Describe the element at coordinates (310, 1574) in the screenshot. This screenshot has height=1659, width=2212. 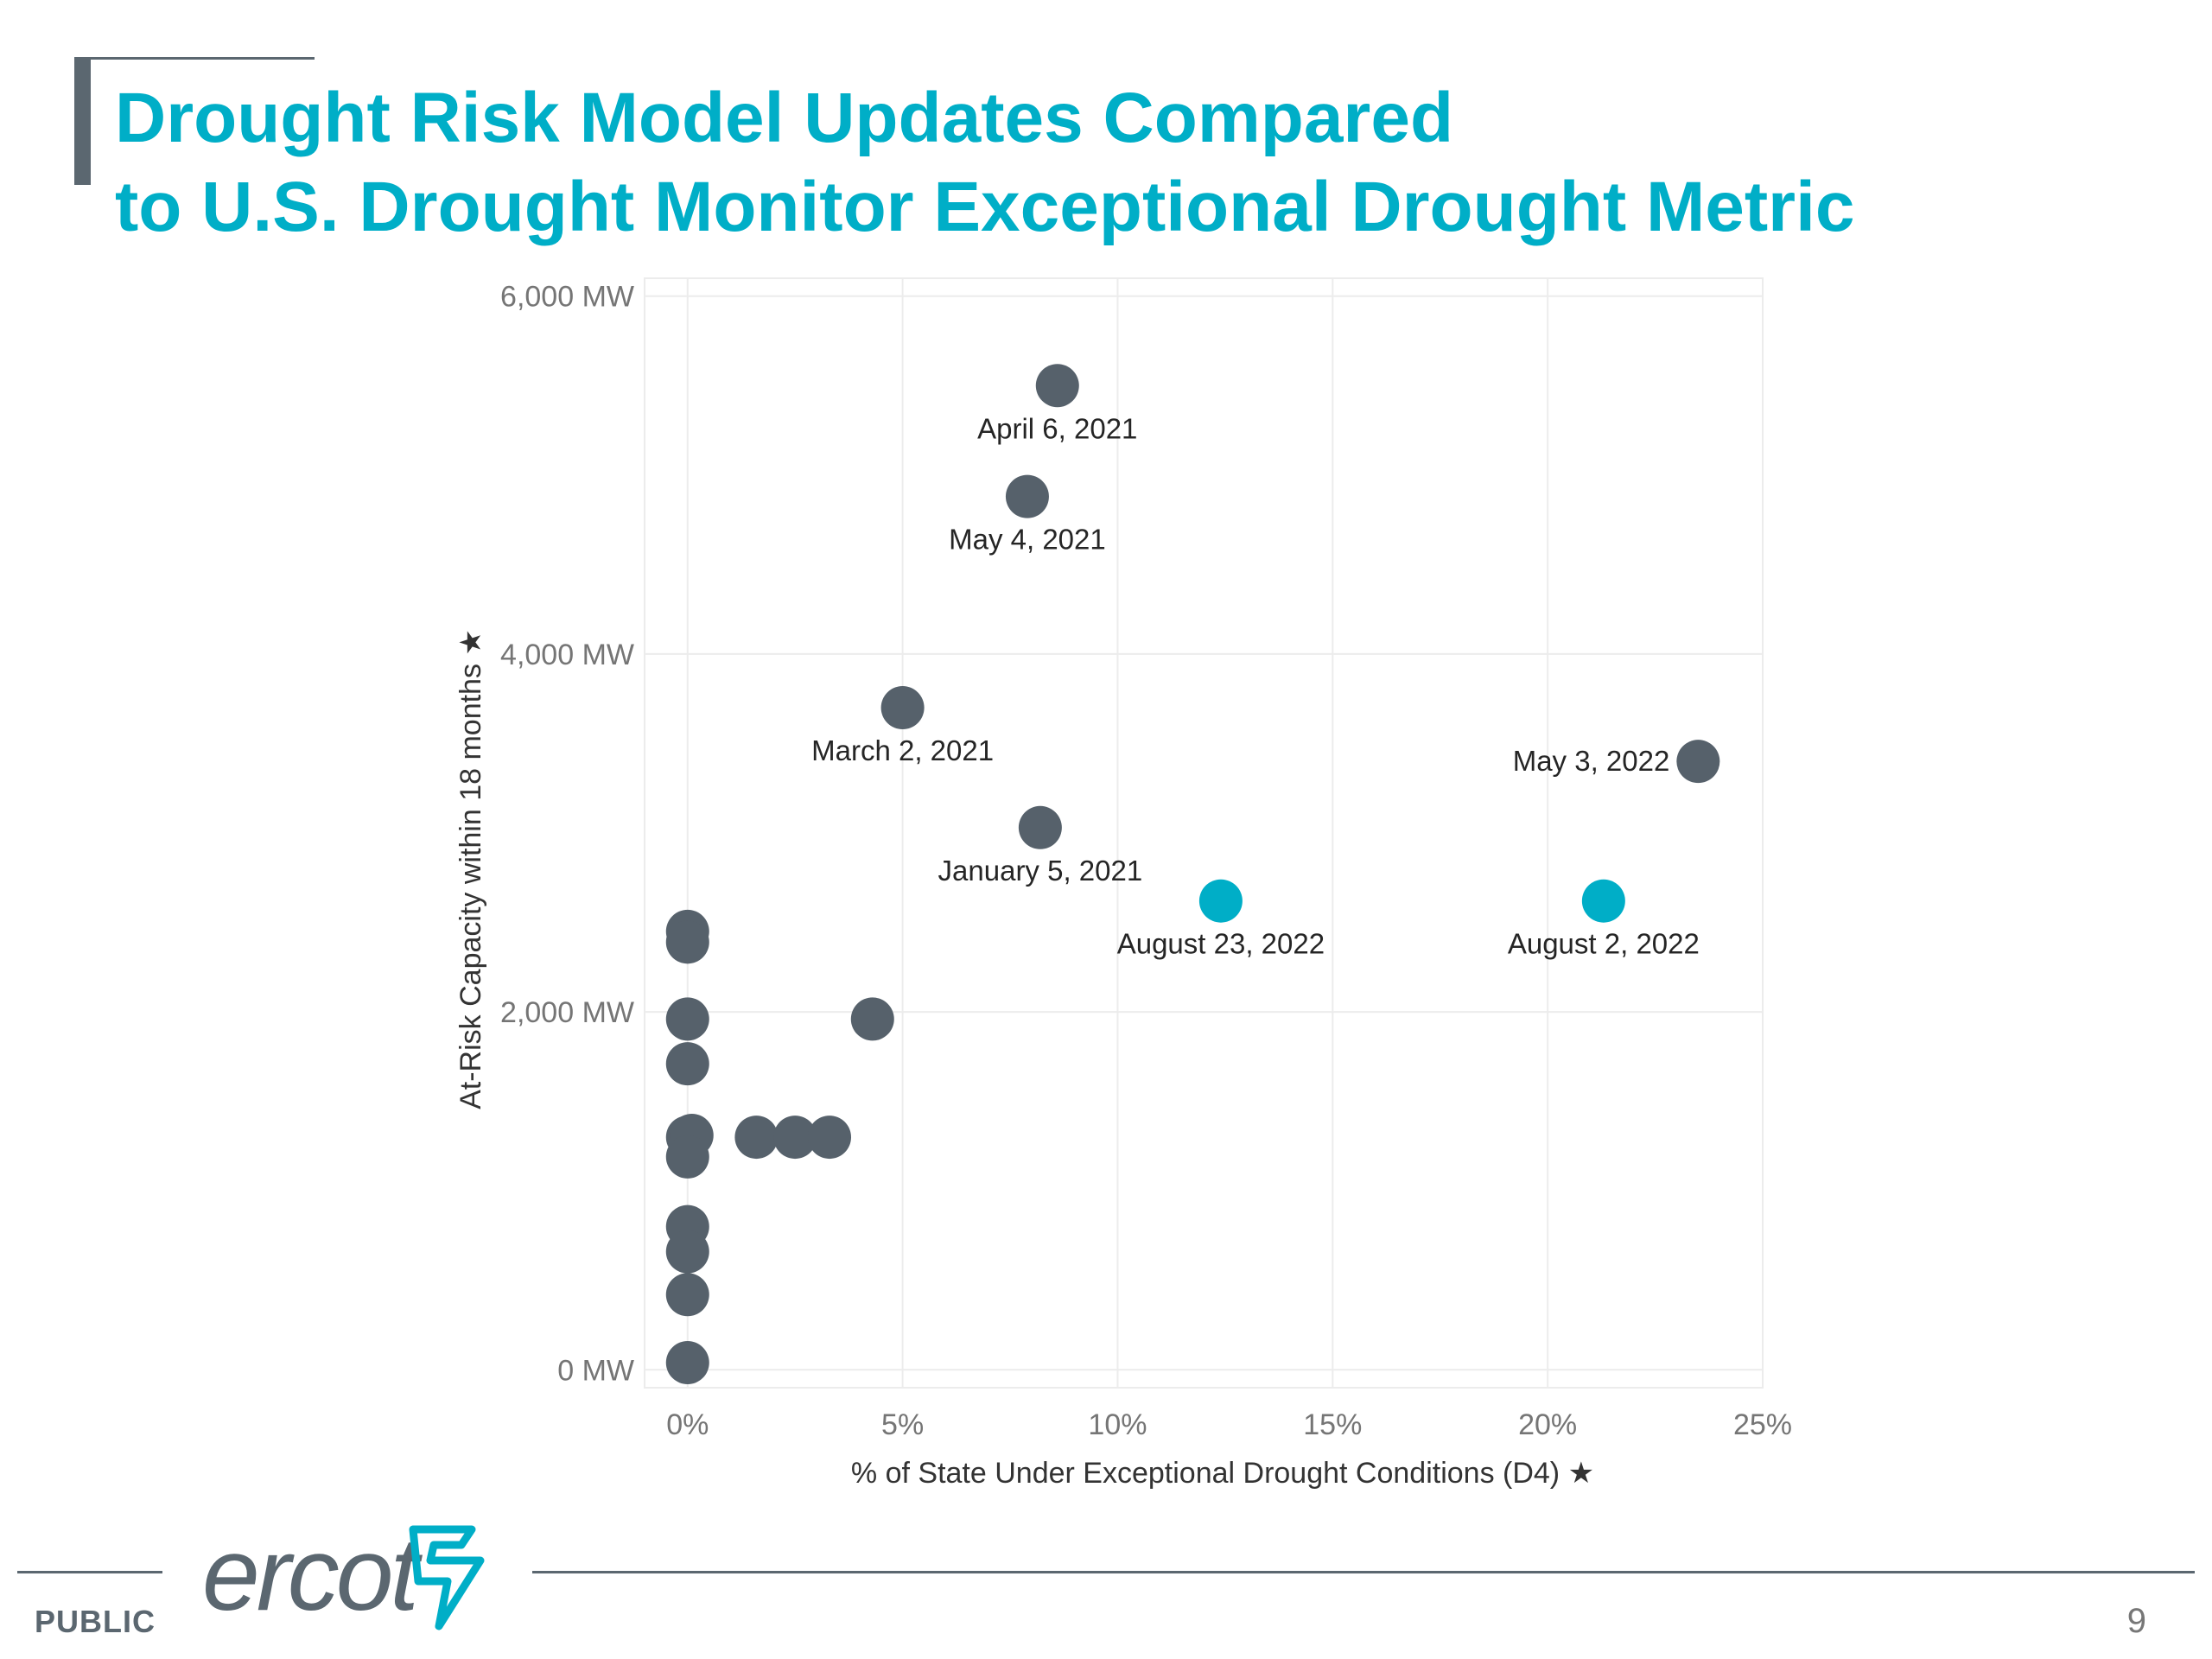
I see `logo-wordmark: ercot` at that location.